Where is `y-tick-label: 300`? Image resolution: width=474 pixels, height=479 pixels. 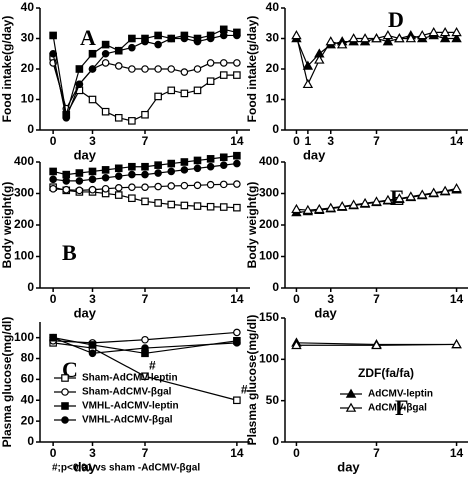 y-tick-label: 300 is located at coordinates (269, 193).